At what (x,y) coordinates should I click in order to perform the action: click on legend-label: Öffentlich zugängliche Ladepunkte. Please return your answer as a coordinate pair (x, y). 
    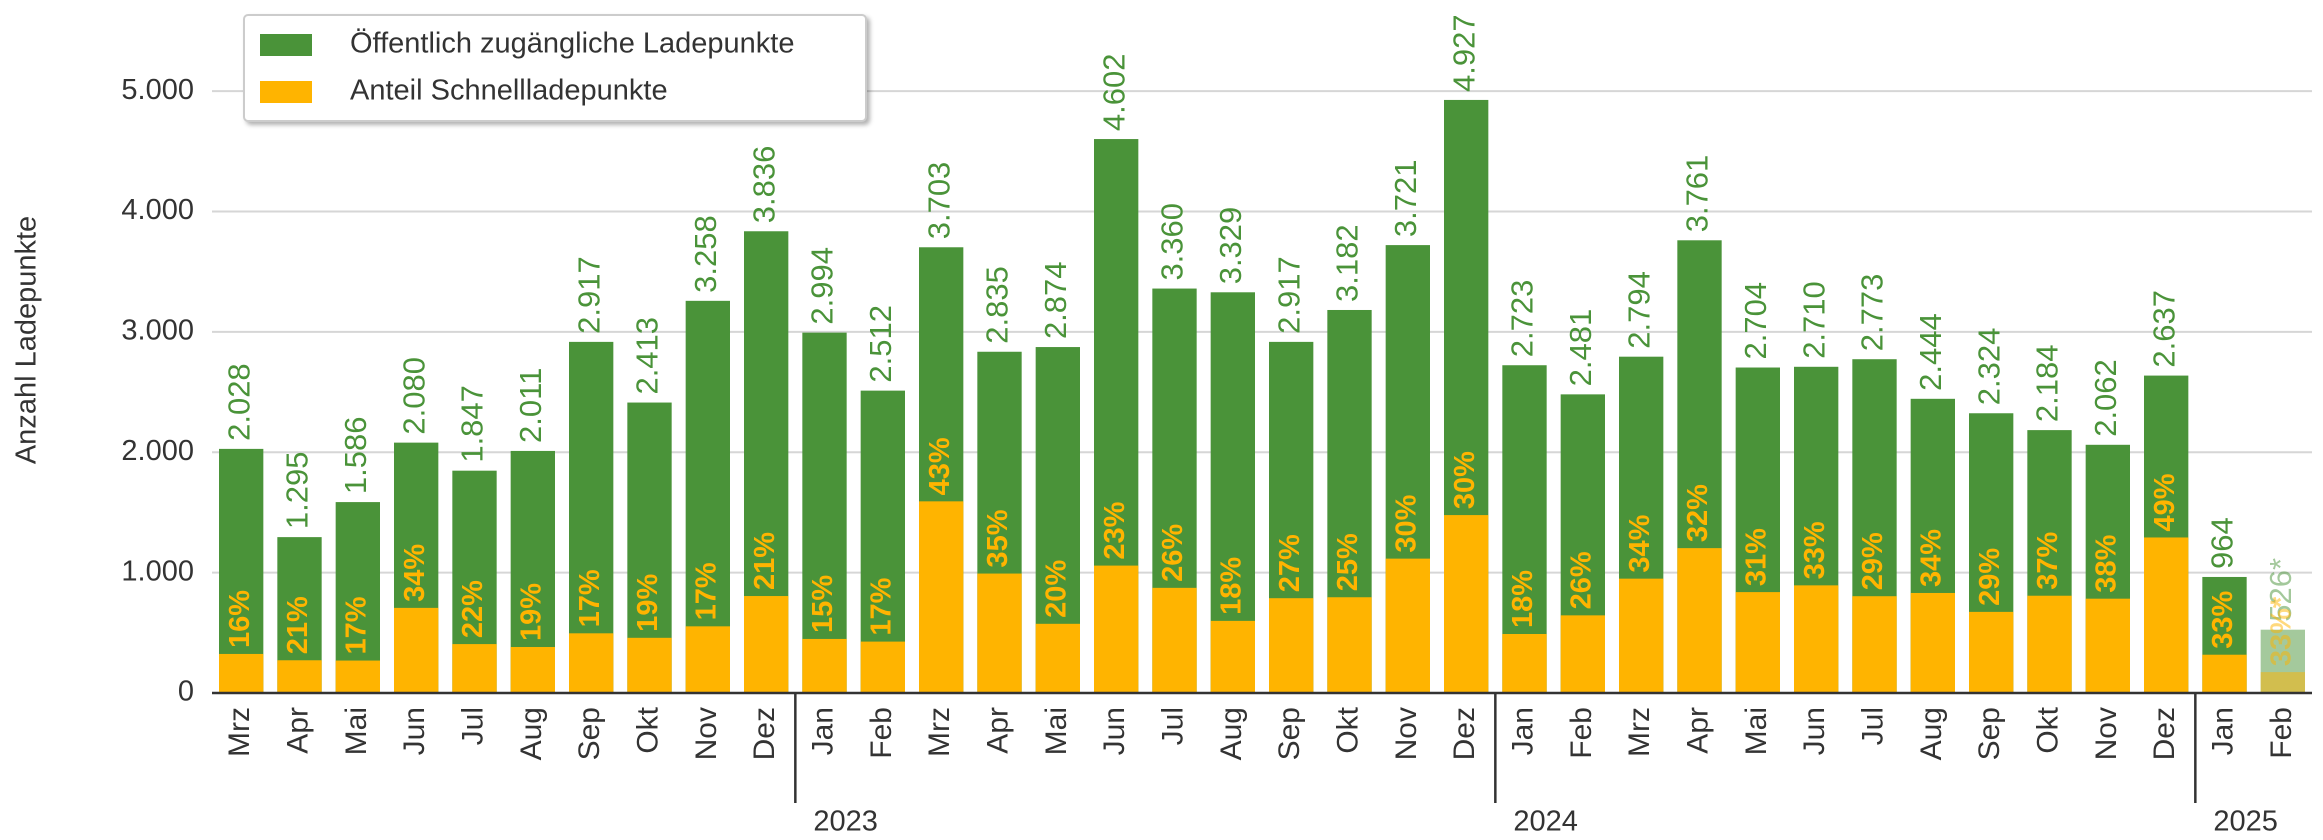
    Looking at the image, I should click on (572, 44).